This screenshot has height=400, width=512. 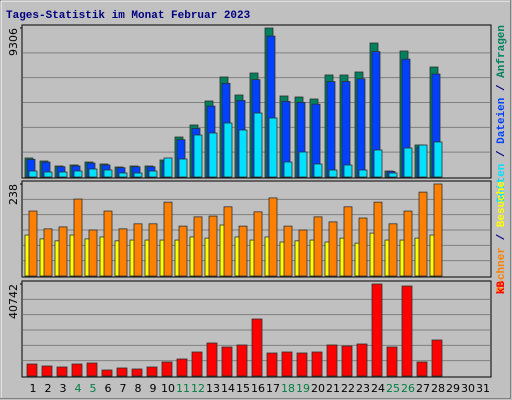 I want to click on legend: Seiten / Dateien / Anfragen, so click(x=502, y=114).